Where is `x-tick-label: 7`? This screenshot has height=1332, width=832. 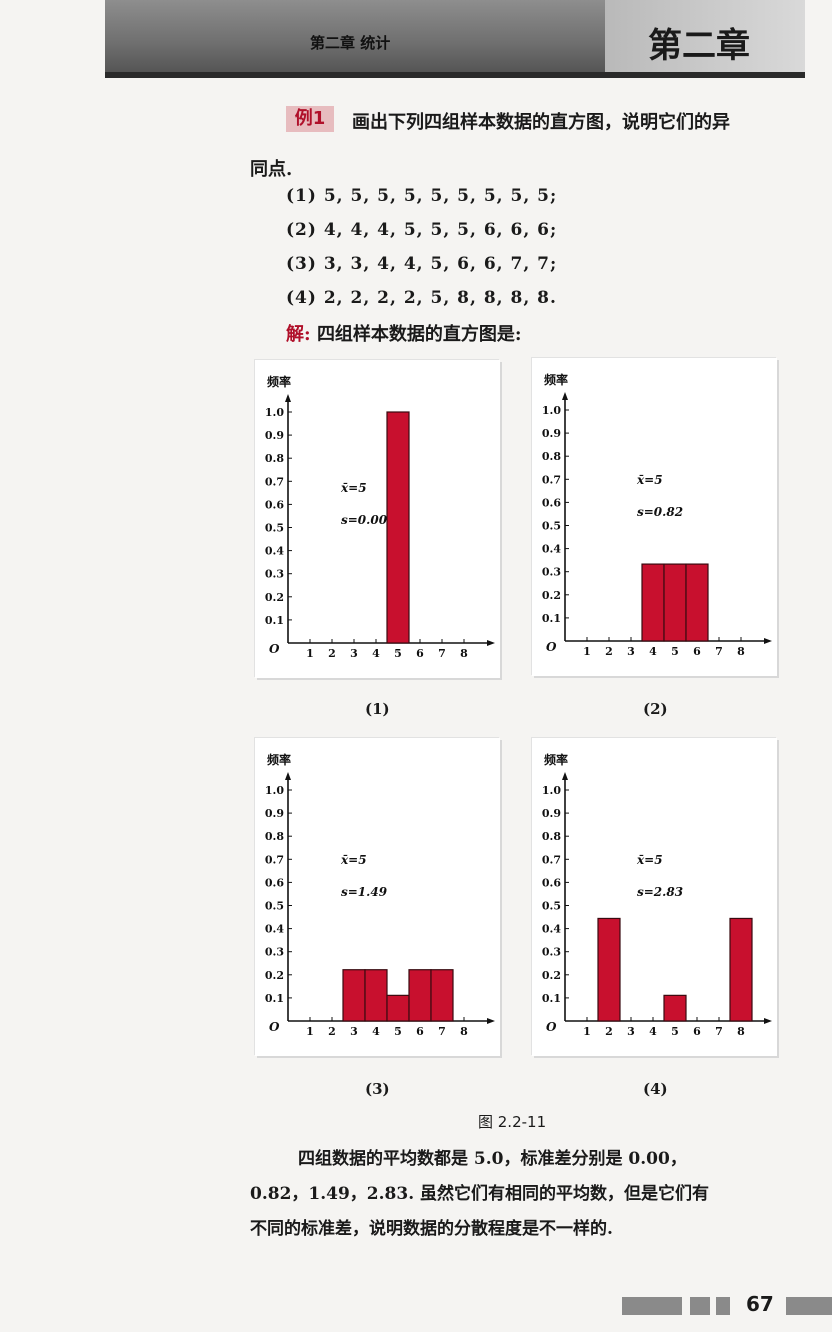
x-tick-label: 7 is located at coordinates (719, 651).